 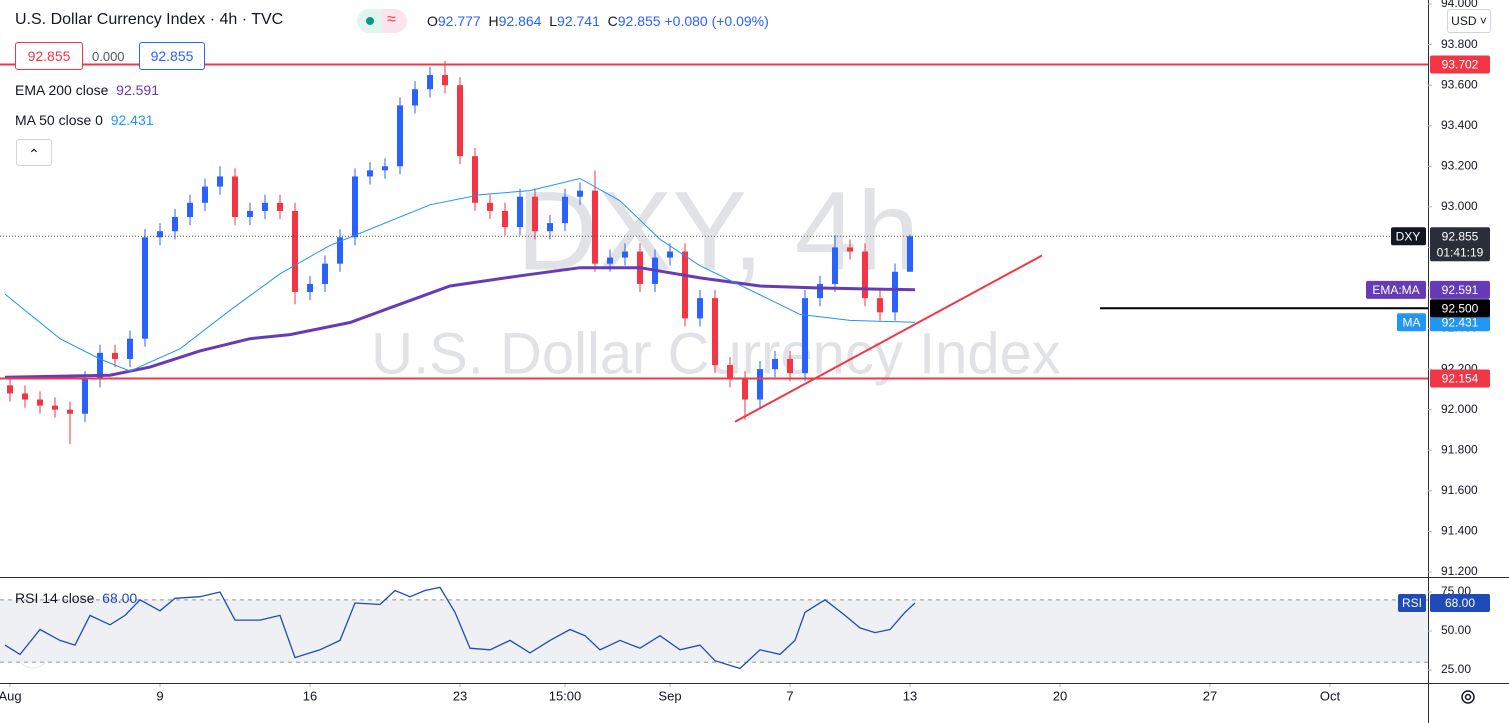 What do you see at coordinates (55, 598) in the screenshot?
I see `legend-name: RSI 14 close` at bounding box center [55, 598].